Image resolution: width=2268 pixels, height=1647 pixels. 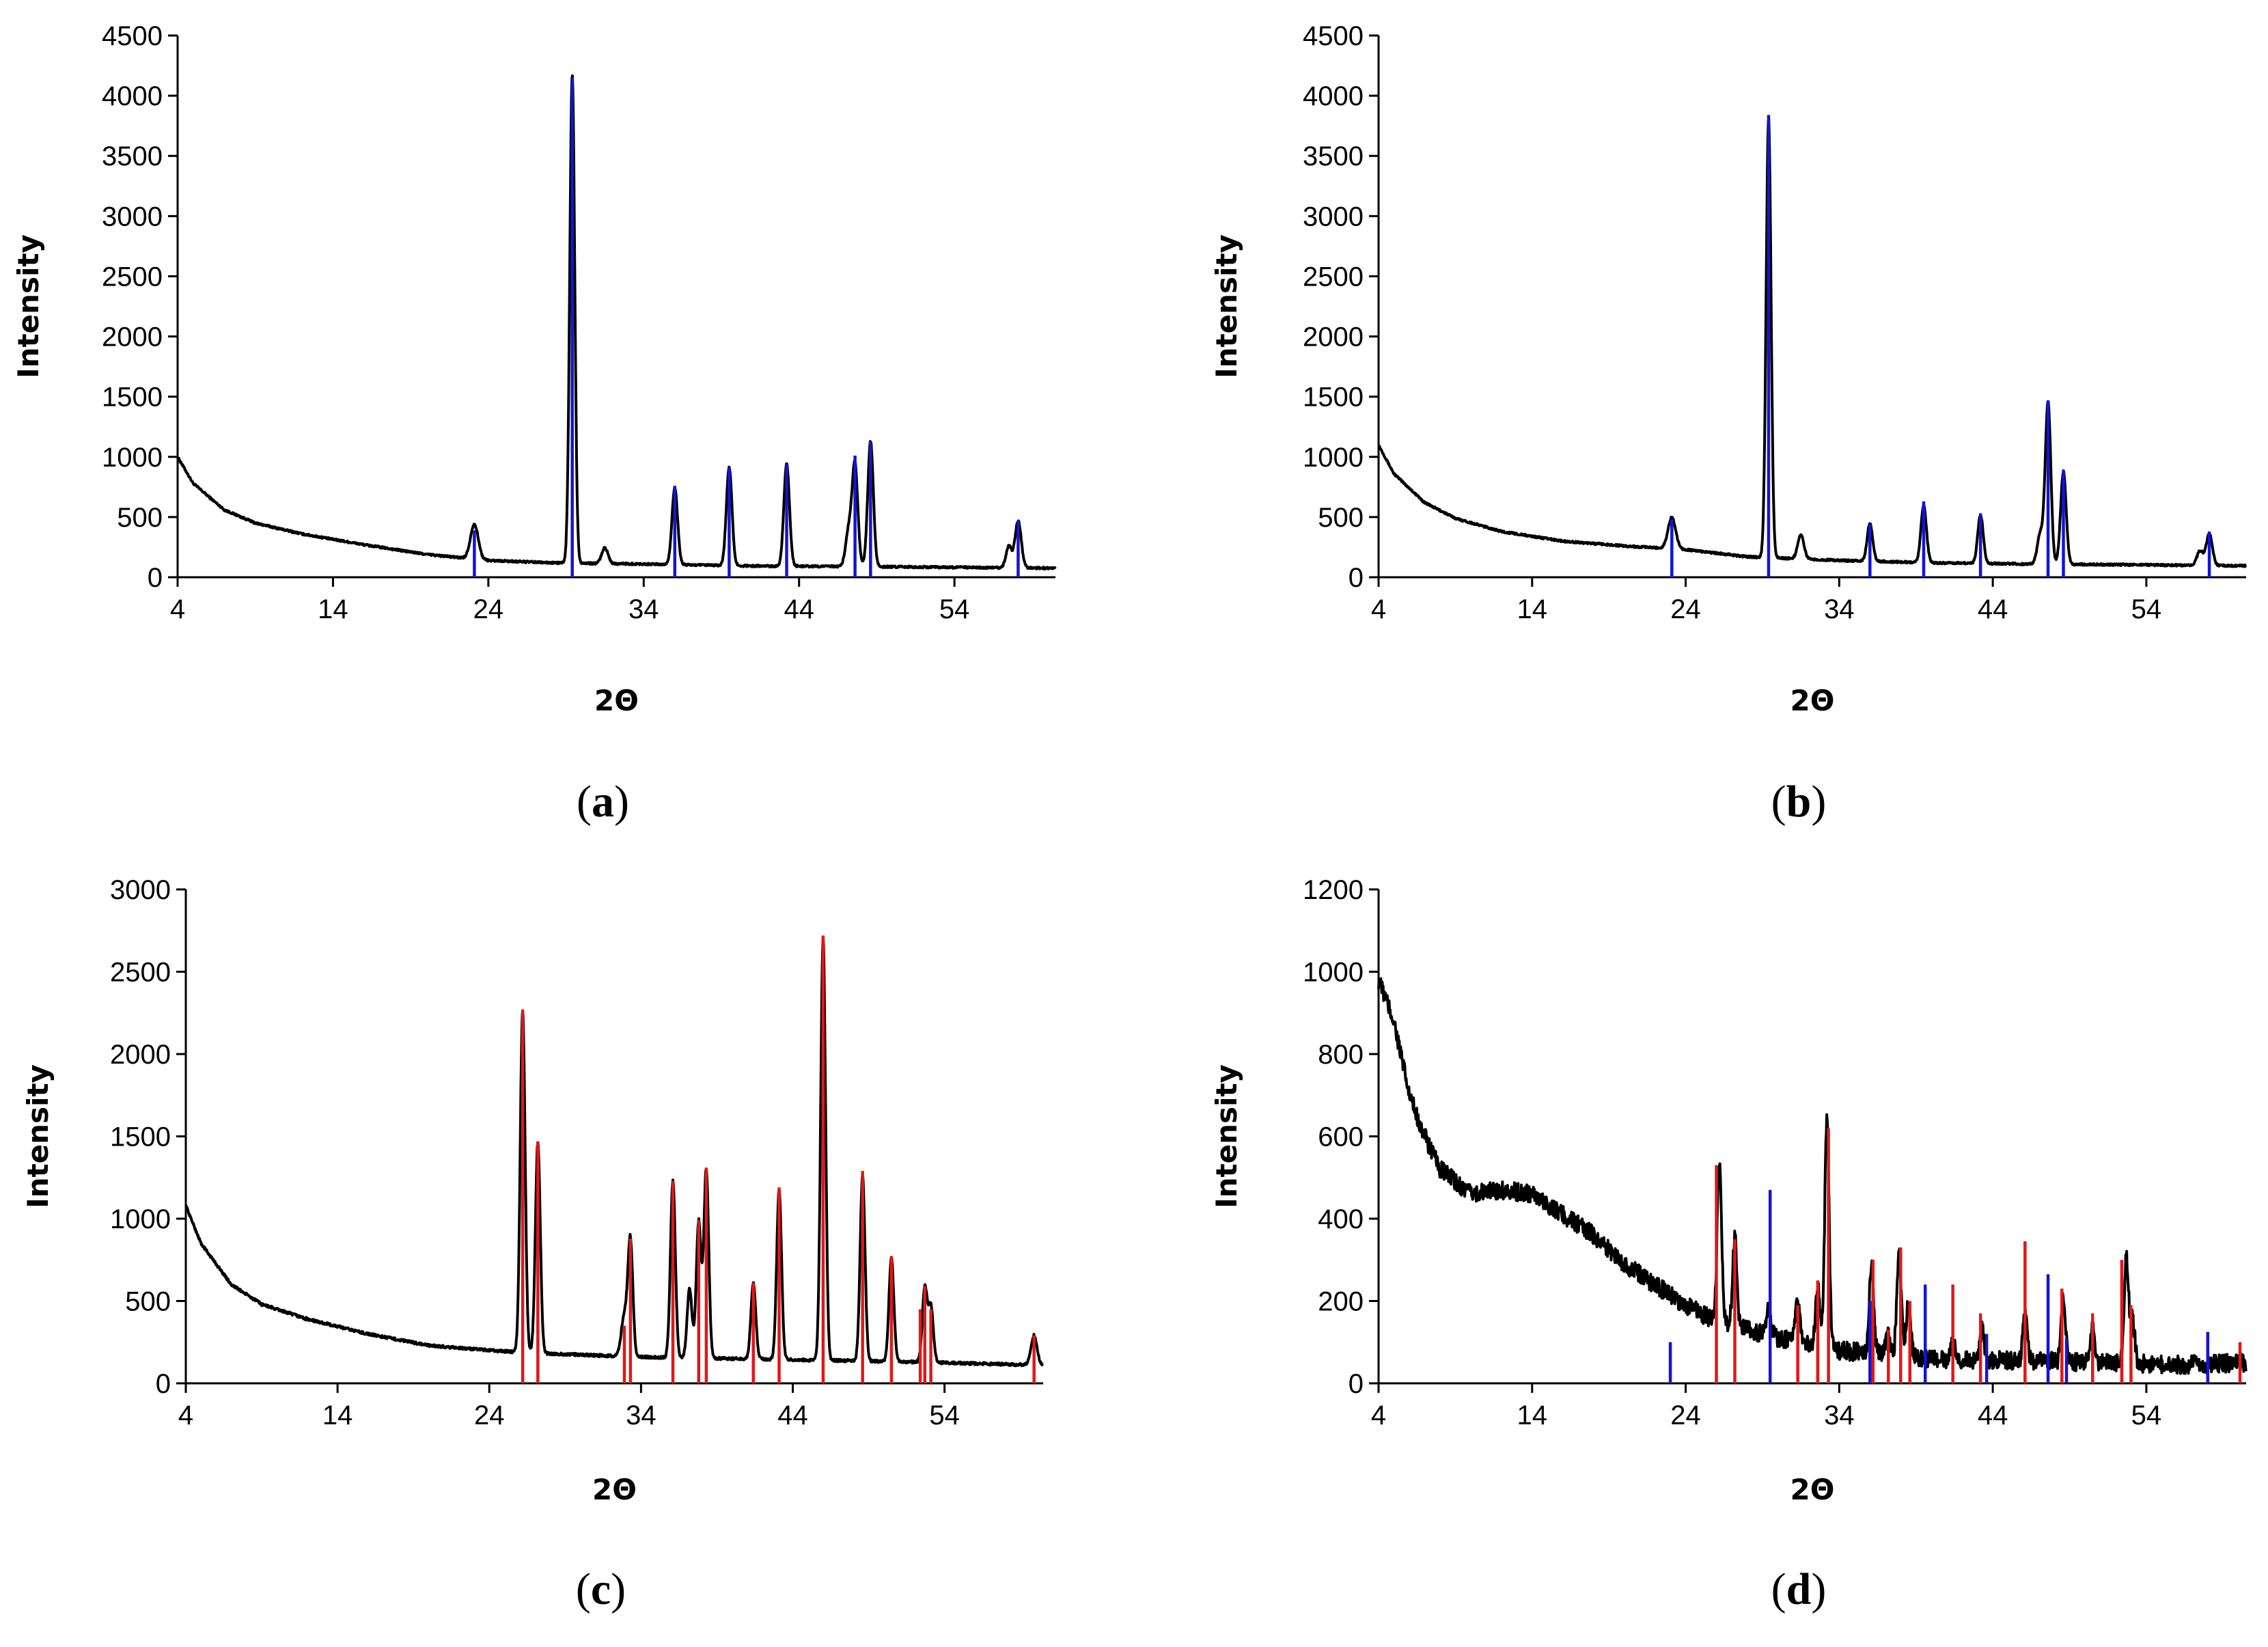 I want to click on panel-label: (d), so click(x=1799, y=1589).